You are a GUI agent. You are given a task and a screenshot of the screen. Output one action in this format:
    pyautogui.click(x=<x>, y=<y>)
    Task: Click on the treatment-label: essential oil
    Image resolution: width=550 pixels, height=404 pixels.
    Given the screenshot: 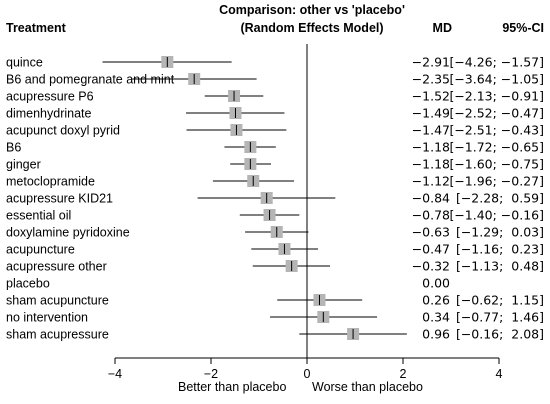 What is the action you would take?
    pyautogui.click(x=38, y=216)
    